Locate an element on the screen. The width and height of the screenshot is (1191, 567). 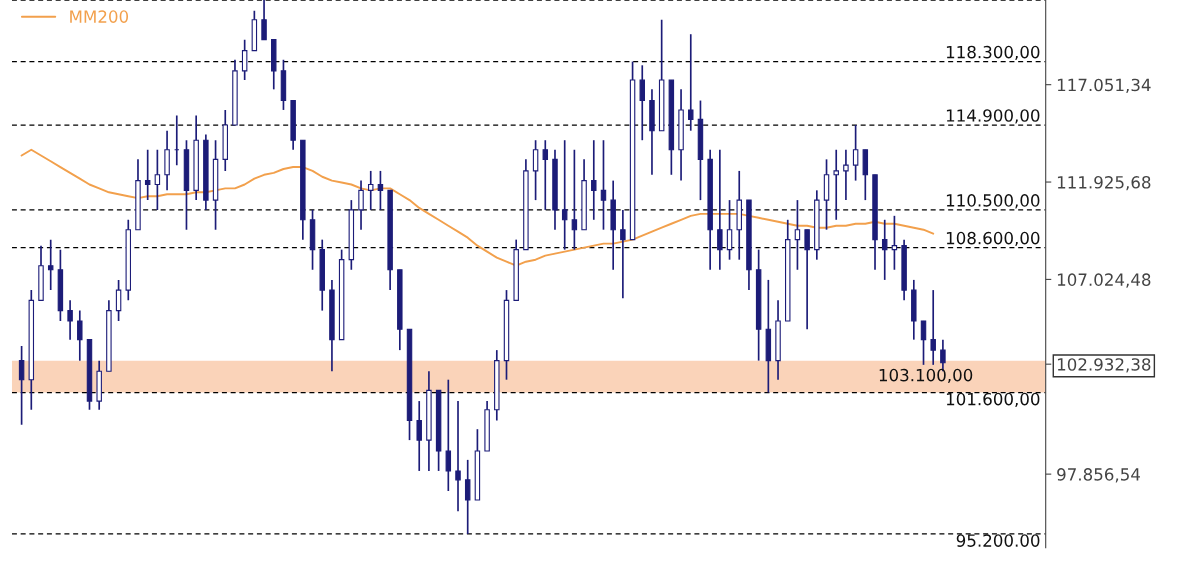
band-label: 103.100,00 is located at coordinates (926, 376).